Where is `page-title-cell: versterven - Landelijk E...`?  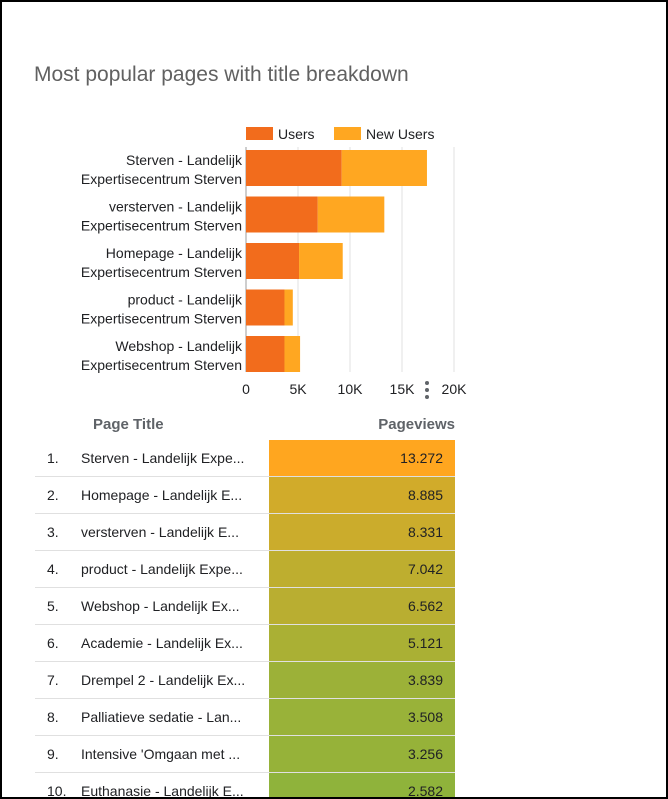
page-title-cell: versterven - Landelijk E... is located at coordinates (160, 532).